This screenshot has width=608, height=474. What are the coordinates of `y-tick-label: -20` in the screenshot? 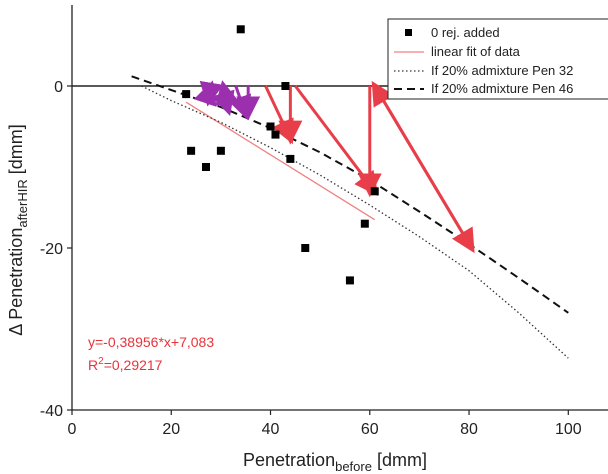 It's located at (51, 249).